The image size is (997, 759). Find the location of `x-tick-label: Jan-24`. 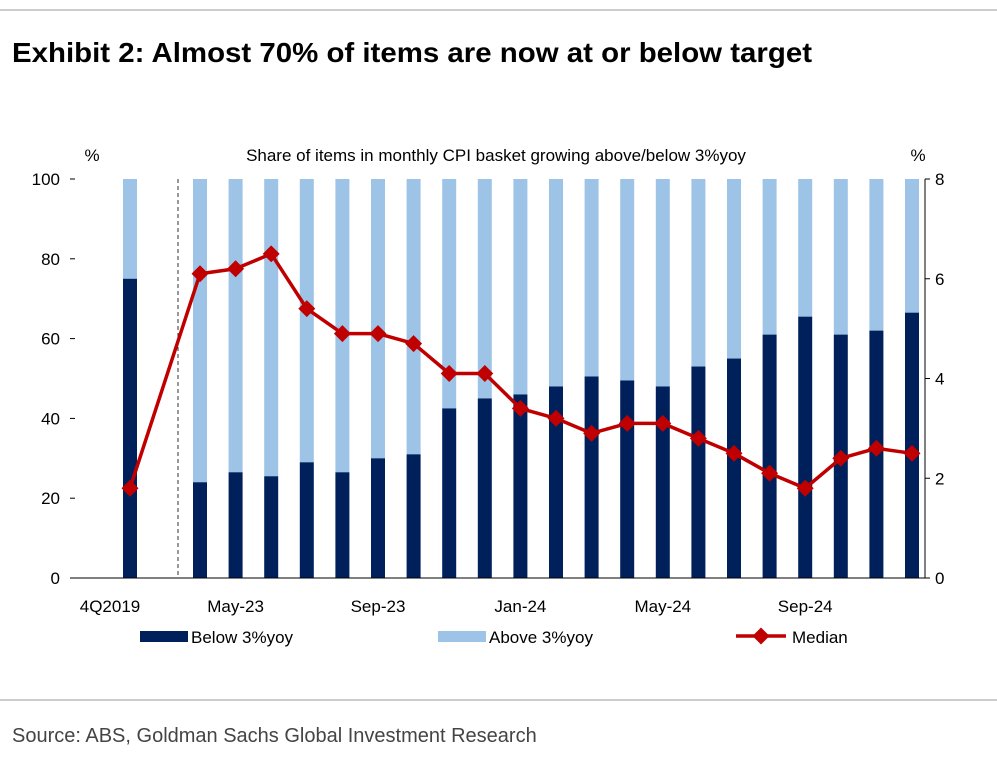

x-tick-label: Jan-24 is located at coordinates (520, 606).